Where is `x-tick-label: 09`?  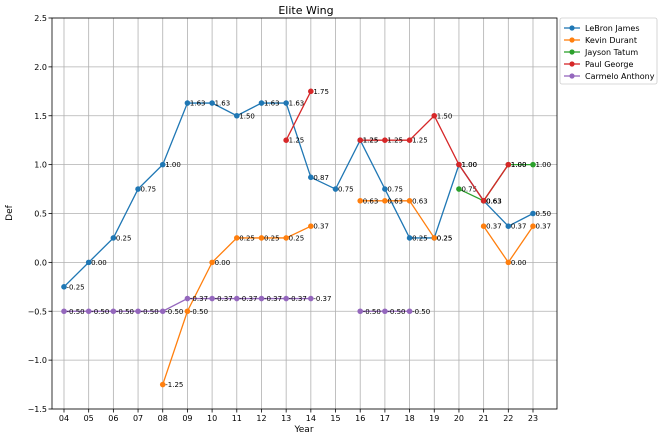 x-tick-label: 09 is located at coordinates (187, 418).